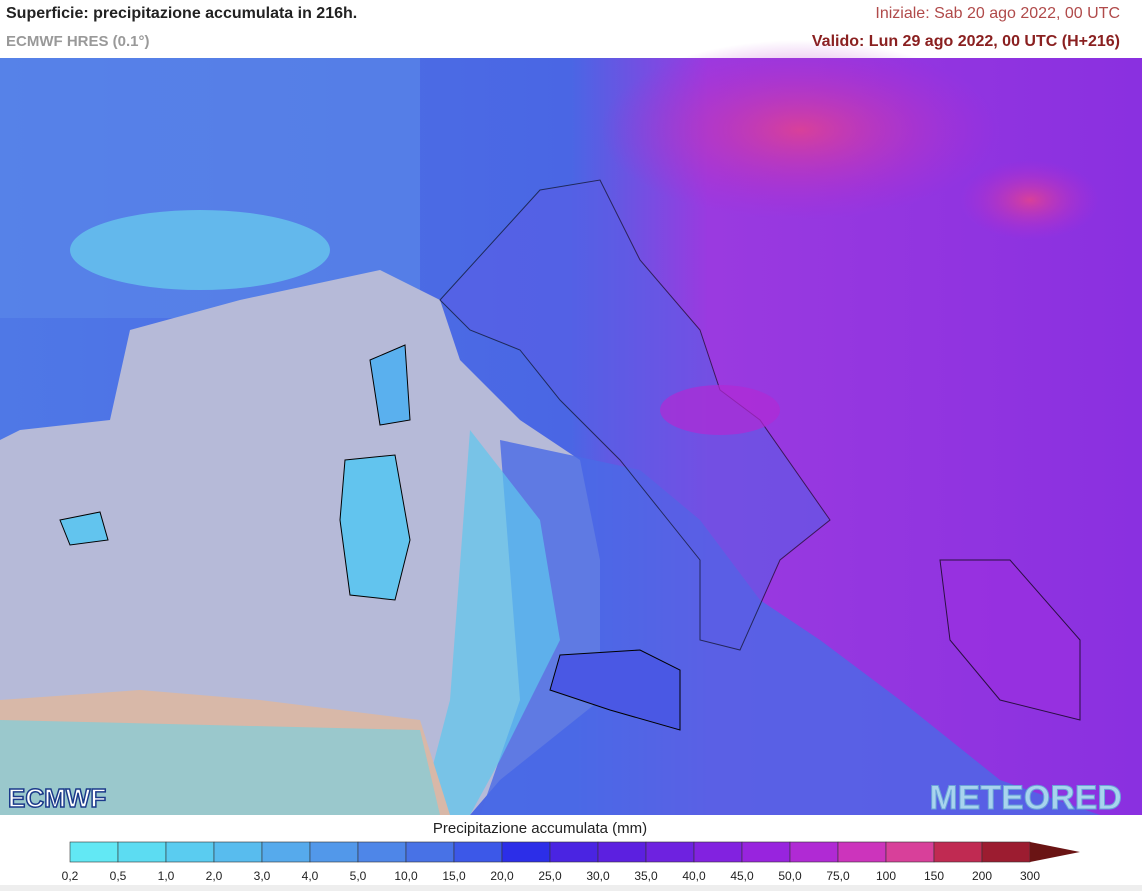 The image size is (1142, 896). I want to click on colorbar-label: 20,0, so click(502, 876).